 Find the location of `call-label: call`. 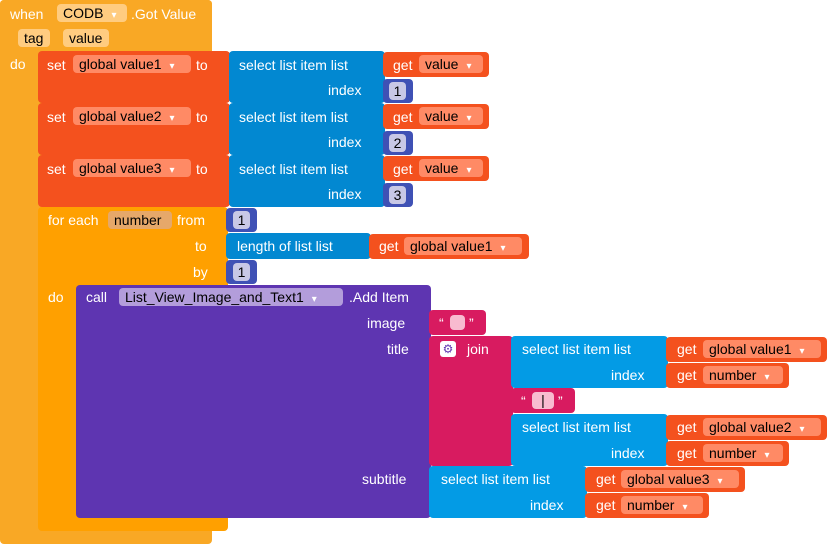

call-label: call is located at coordinates (97, 297).